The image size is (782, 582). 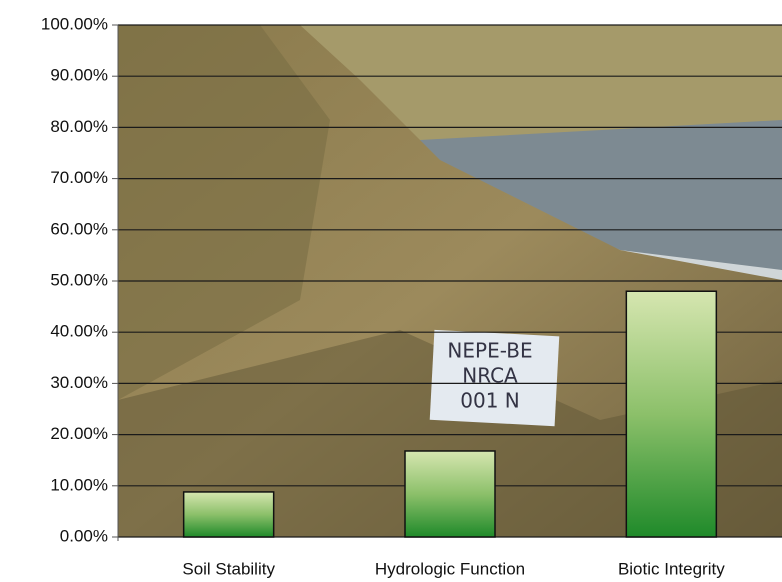 I want to click on y-tick-label: 30.00%, so click(x=79, y=382).